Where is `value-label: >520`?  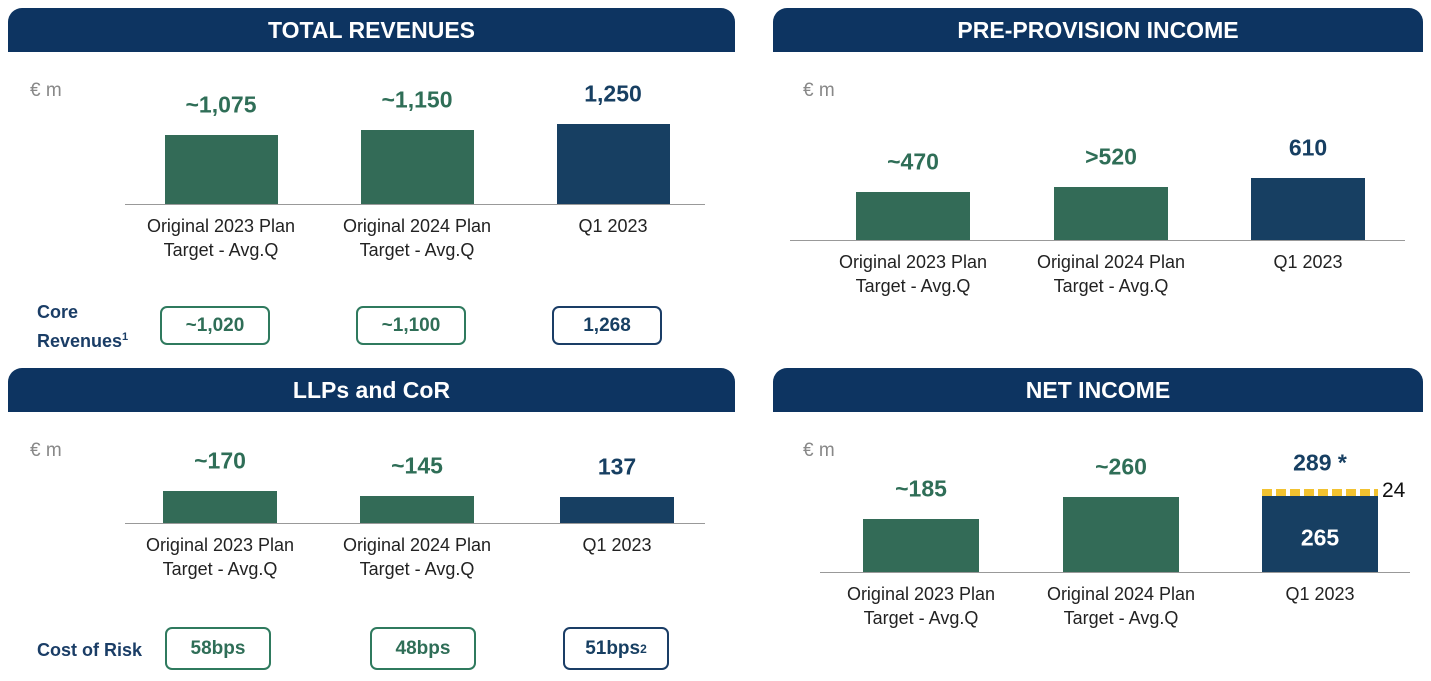
value-label: >520 is located at coordinates (1111, 156).